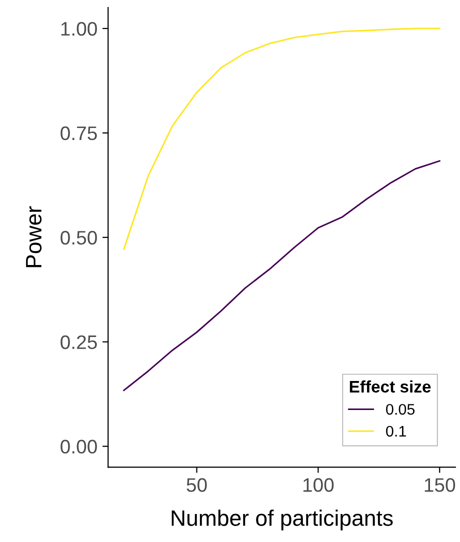 This screenshot has width=460, height=542. What do you see at coordinates (78, 447) in the screenshot?
I see `y-tick-label: 0.00` at bounding box center [78, 447].